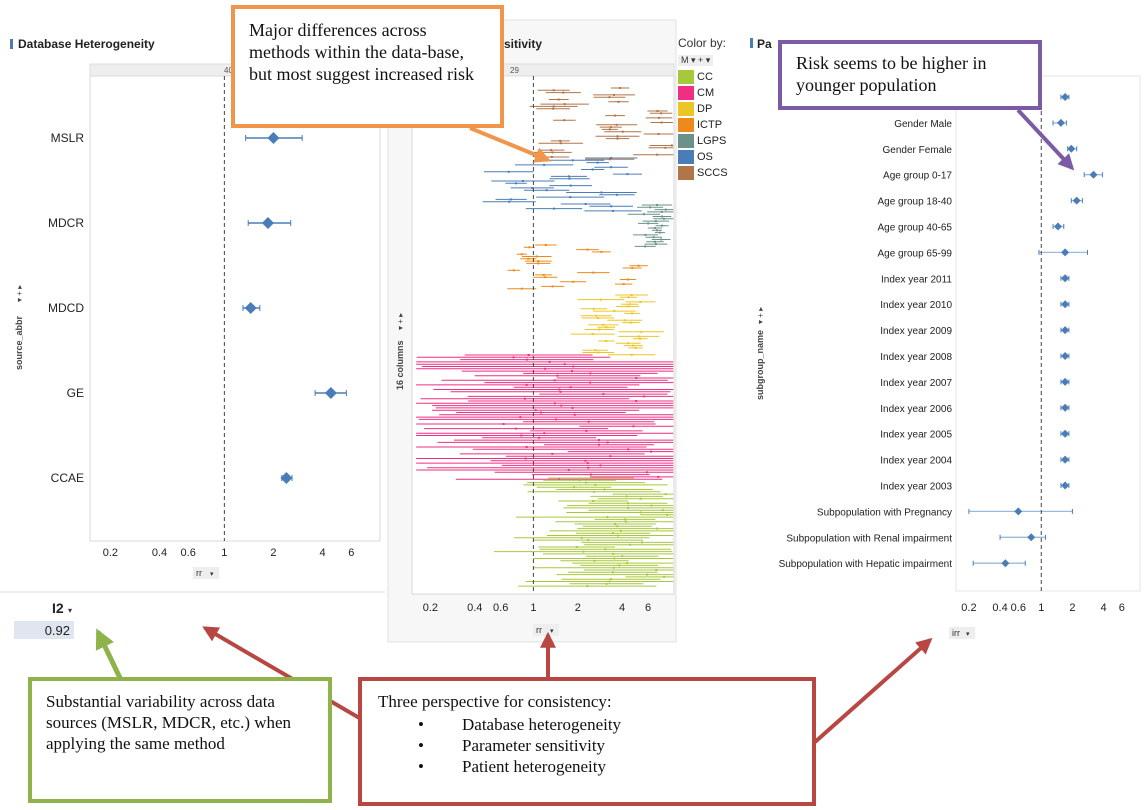 This screenshot has height=810, width=1144. I want to click on i2-value-cell, so click(44, 630).